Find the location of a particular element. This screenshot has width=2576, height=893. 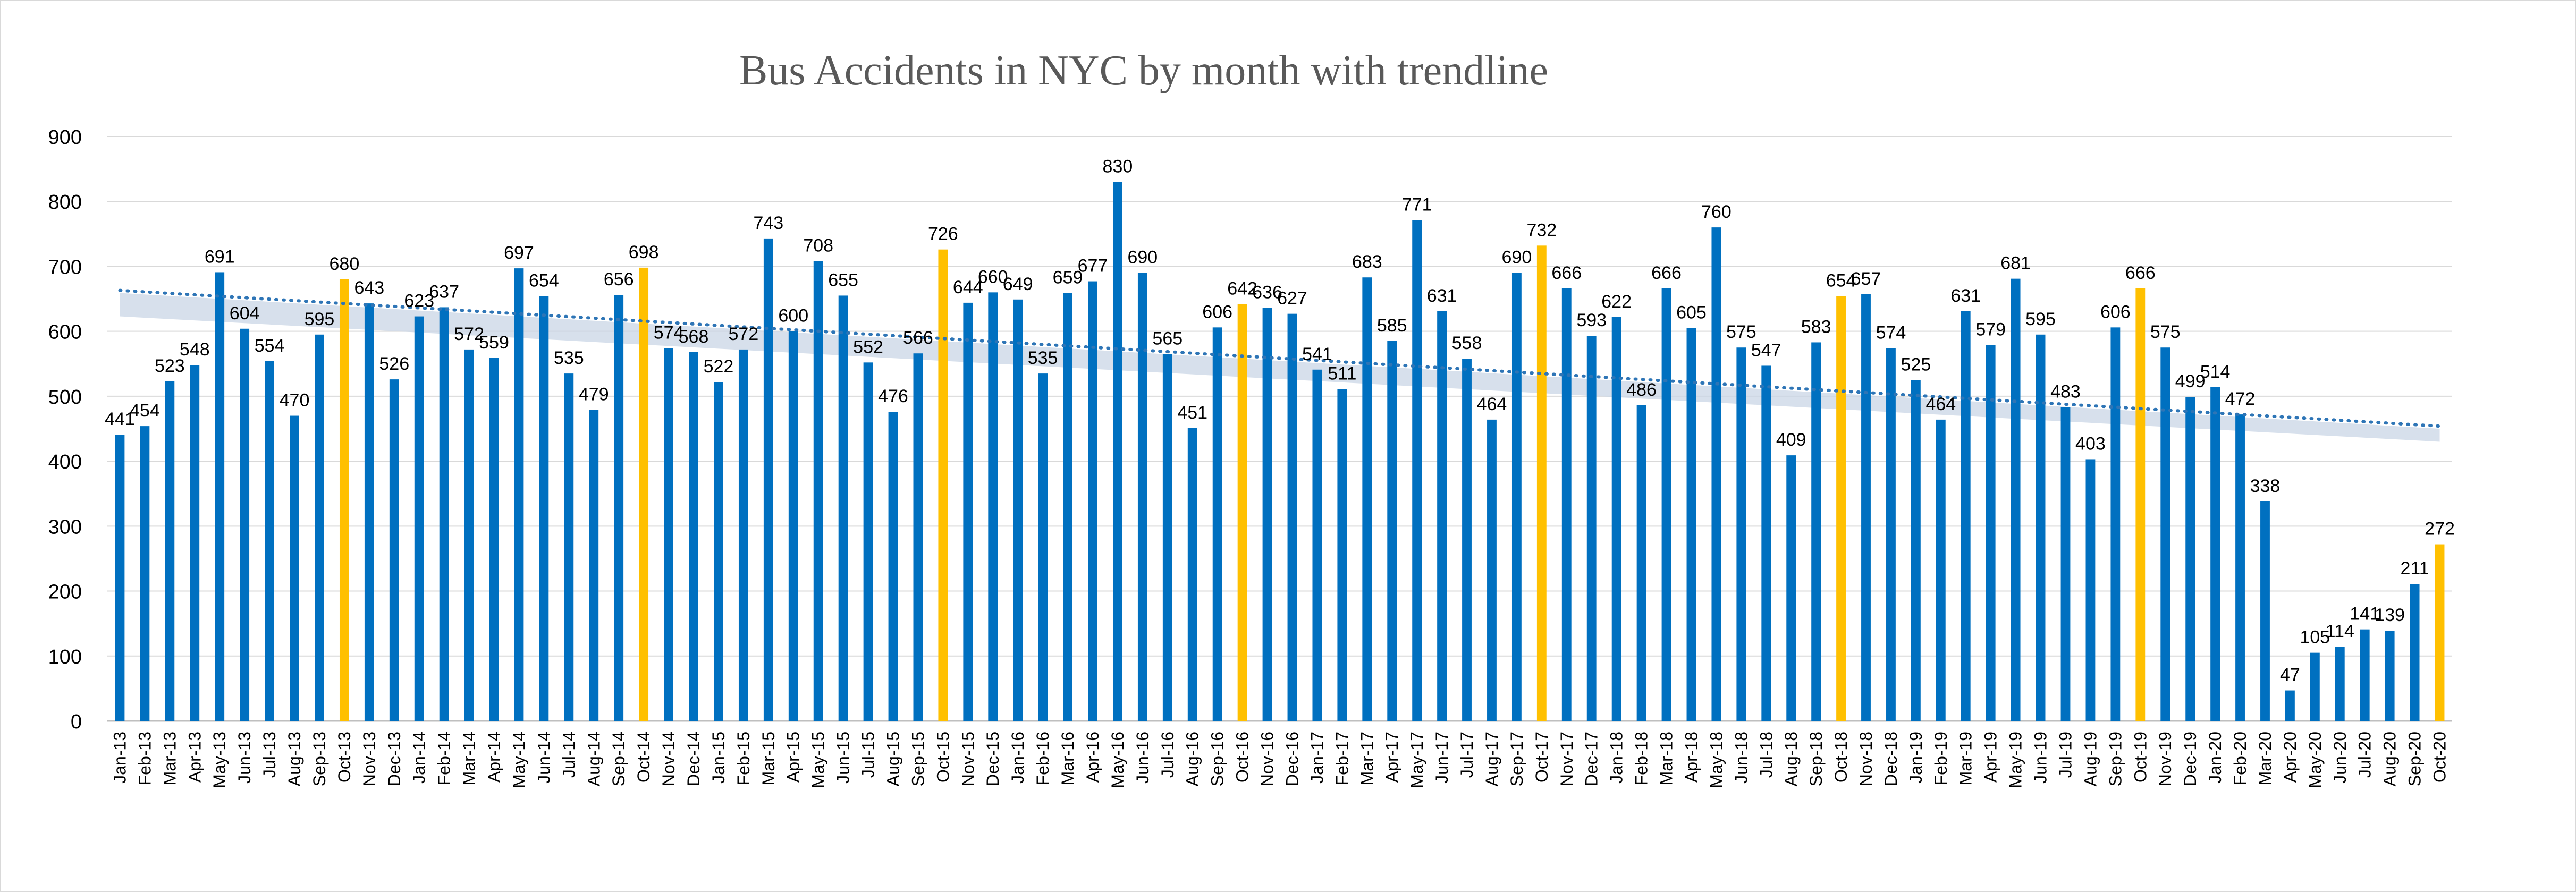

data-label: 211 is located at coordinates (2415, 568).